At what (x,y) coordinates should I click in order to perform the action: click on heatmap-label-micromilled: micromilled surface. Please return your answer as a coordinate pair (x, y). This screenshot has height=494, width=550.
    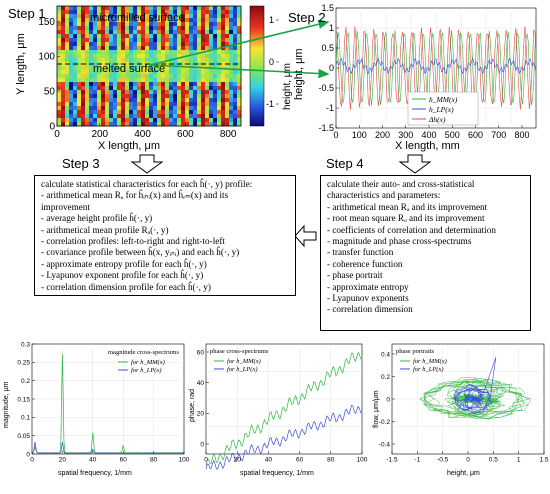
    Looking at the image, I should click on (137, 18).